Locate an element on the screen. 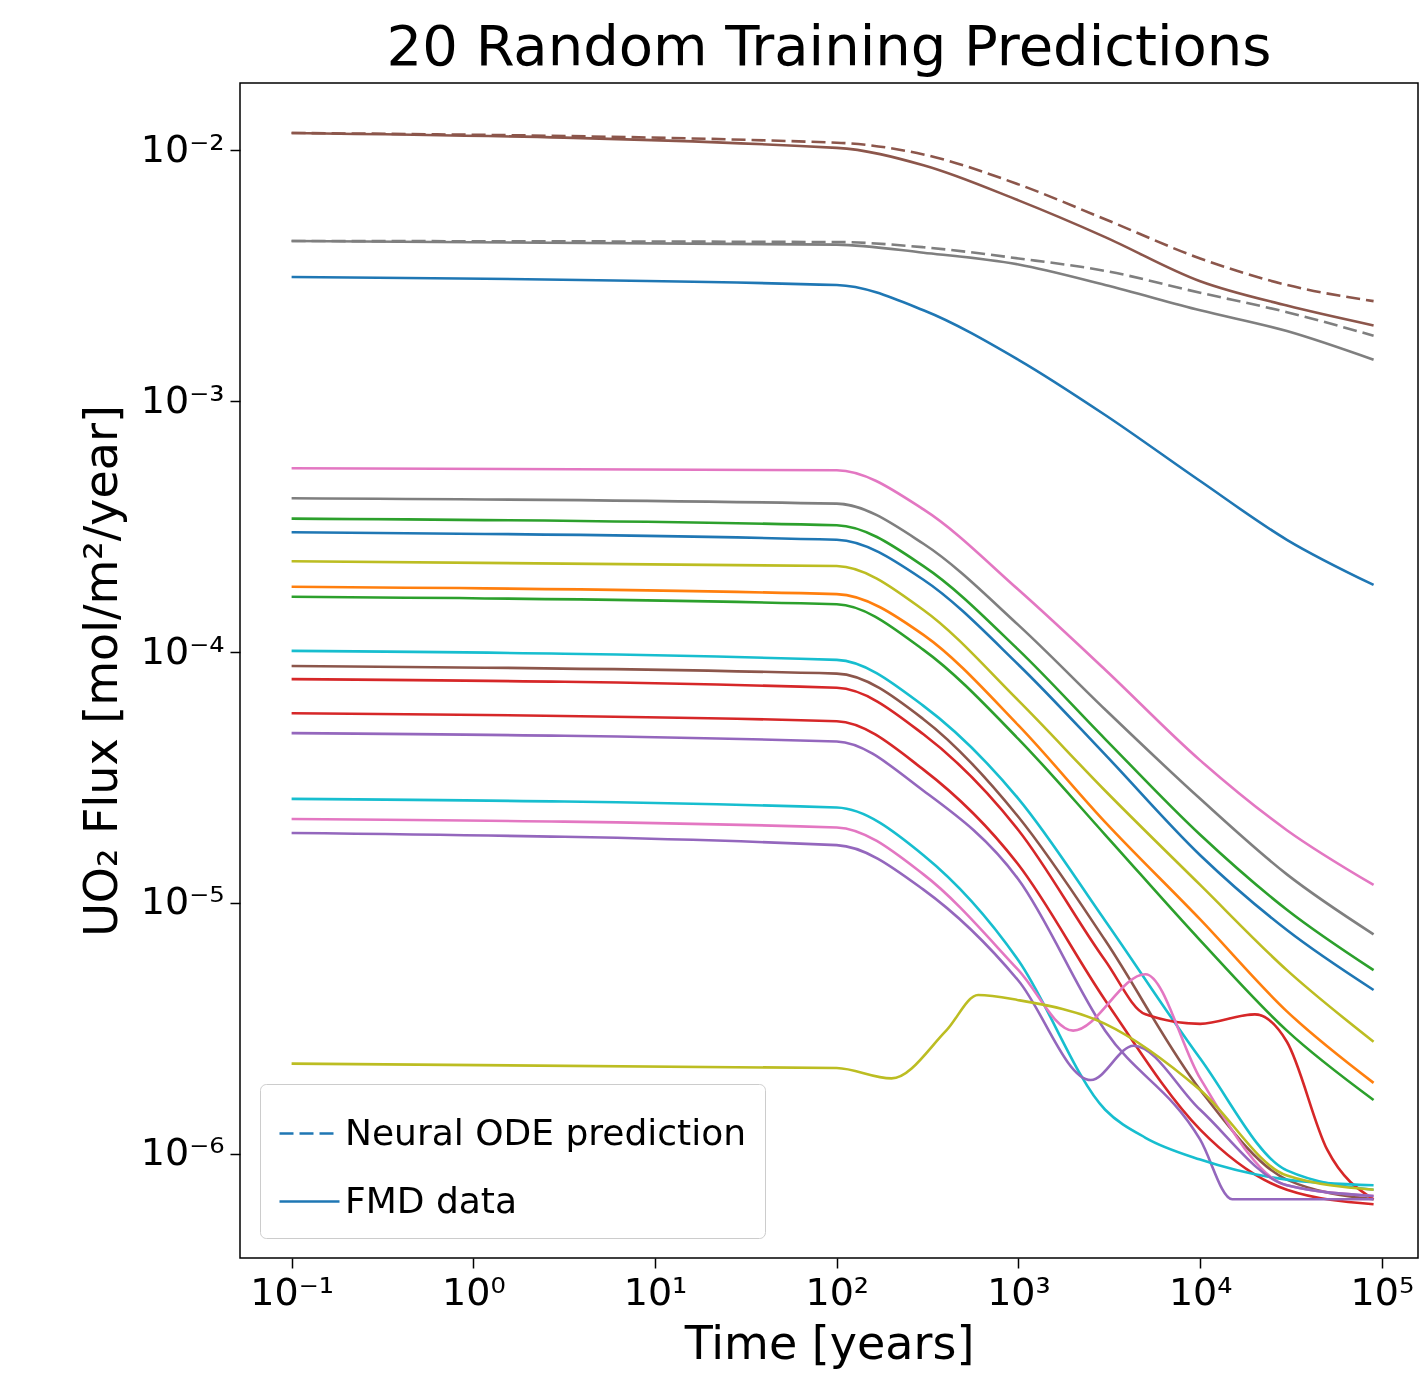 The image size is (1421, 1399). y-tick-label: 10⁻⁶ is located at coordinates (182, 1152).